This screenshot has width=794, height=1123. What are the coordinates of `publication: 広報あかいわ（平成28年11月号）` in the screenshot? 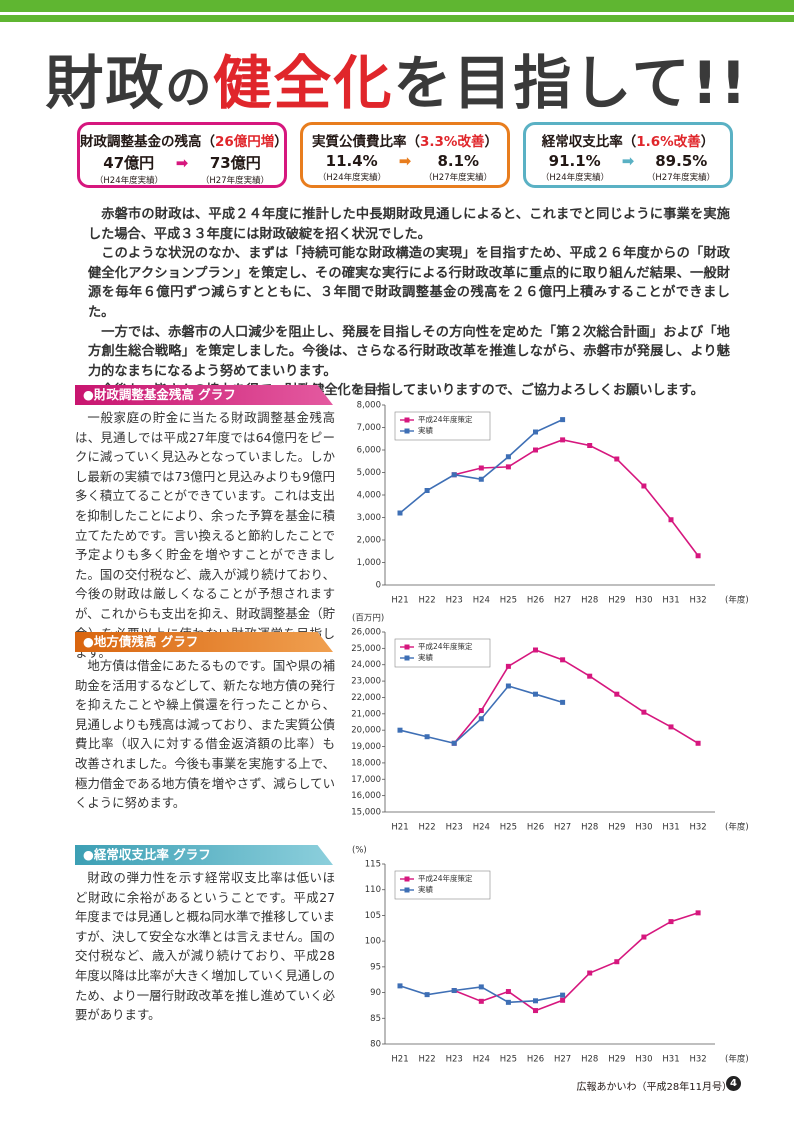 It's located at (654, 1087).